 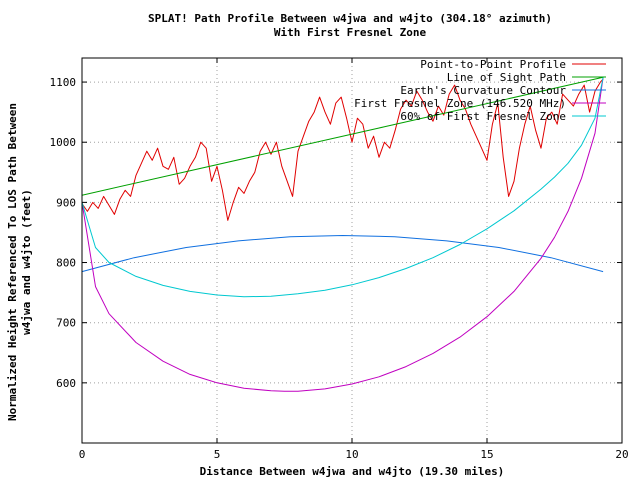 I want to click on legend-label: Point-to-Point Profile, so click(x=493, y=64).